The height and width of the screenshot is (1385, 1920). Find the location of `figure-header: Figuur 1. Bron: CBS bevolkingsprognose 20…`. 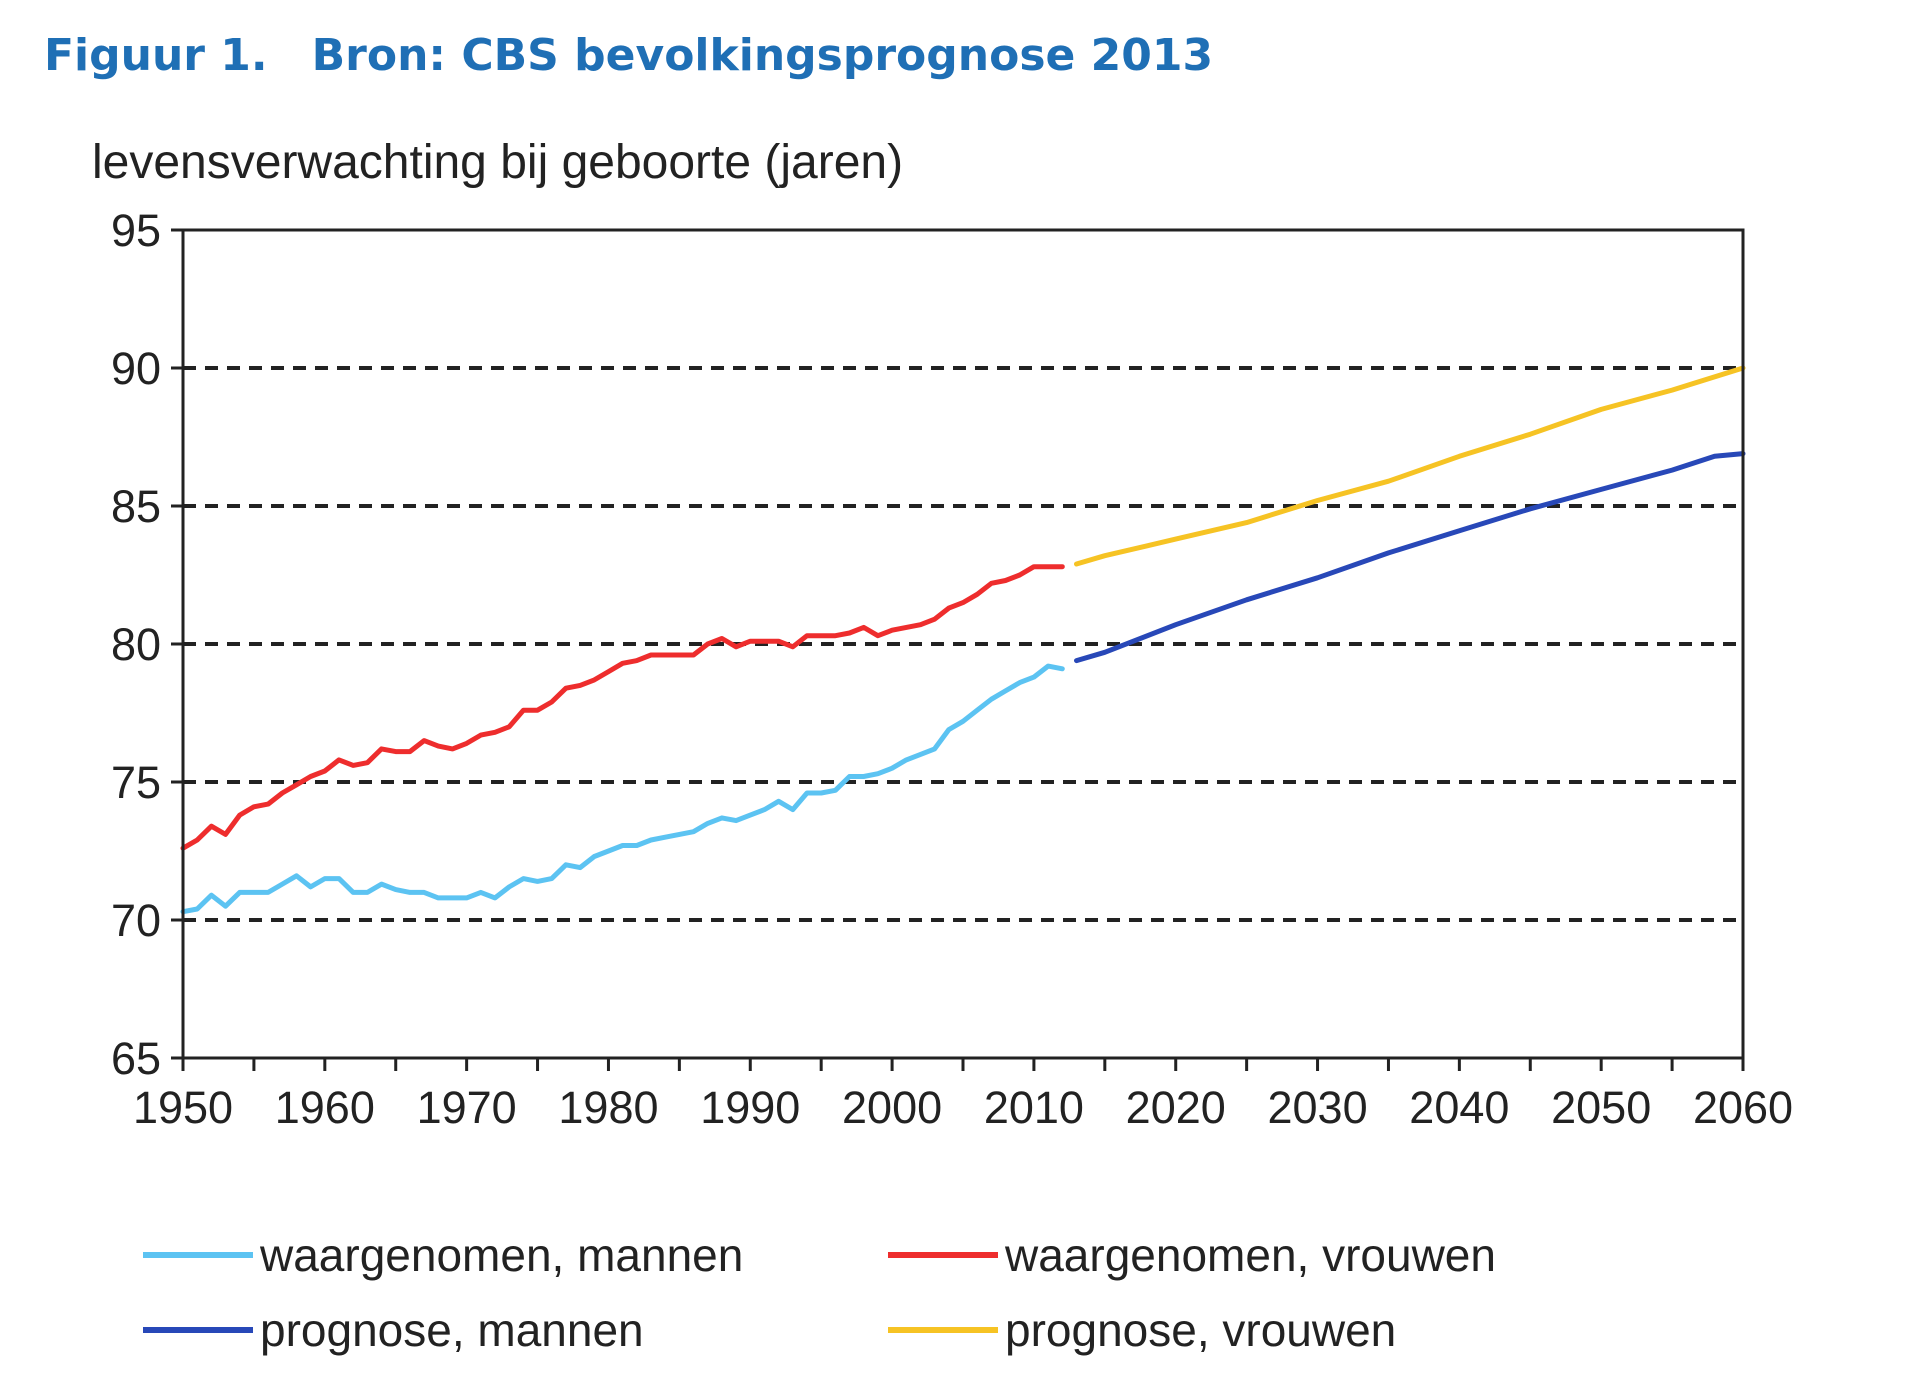

figure-header: Figuur 1. Bron: CBS bevolkingsprognose 20… is located at coordinates (628, 55).